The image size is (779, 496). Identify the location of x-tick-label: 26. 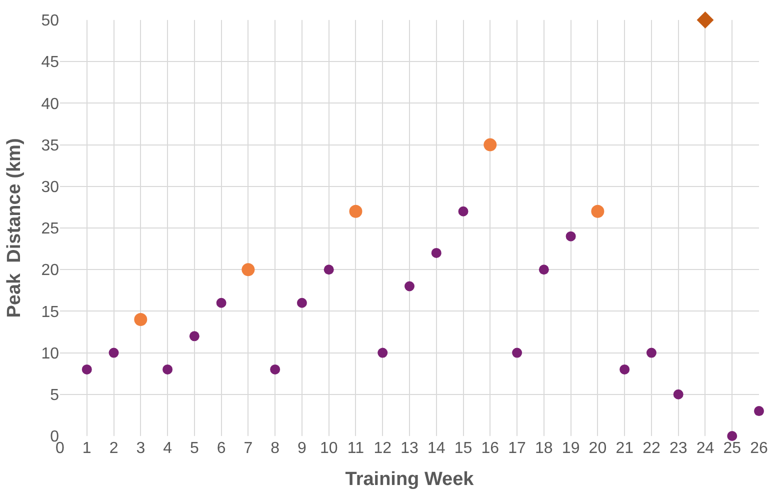
(759, 448).